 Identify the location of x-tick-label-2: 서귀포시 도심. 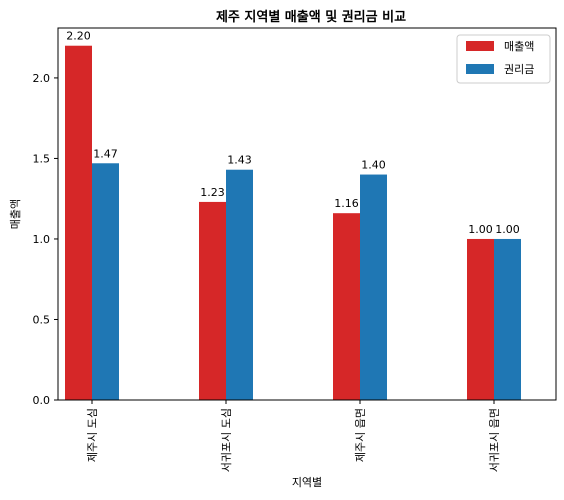
(226, 440).